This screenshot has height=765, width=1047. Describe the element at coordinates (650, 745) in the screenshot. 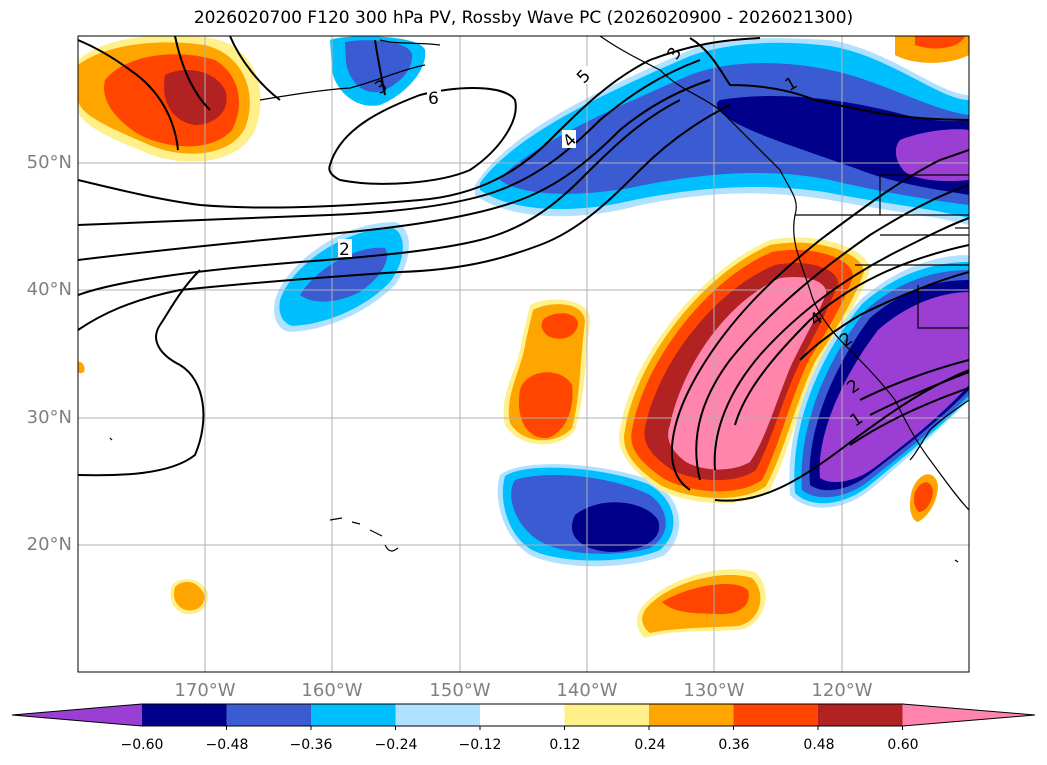

I see `colorbar-tick-label: 0.24` at that location.